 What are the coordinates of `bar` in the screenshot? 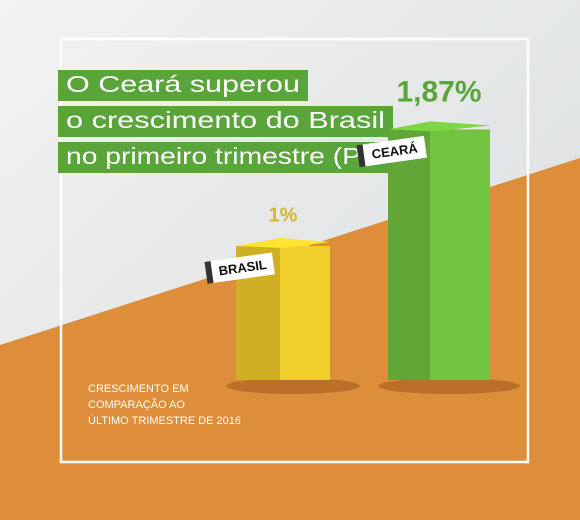 It's located at (409, 254).